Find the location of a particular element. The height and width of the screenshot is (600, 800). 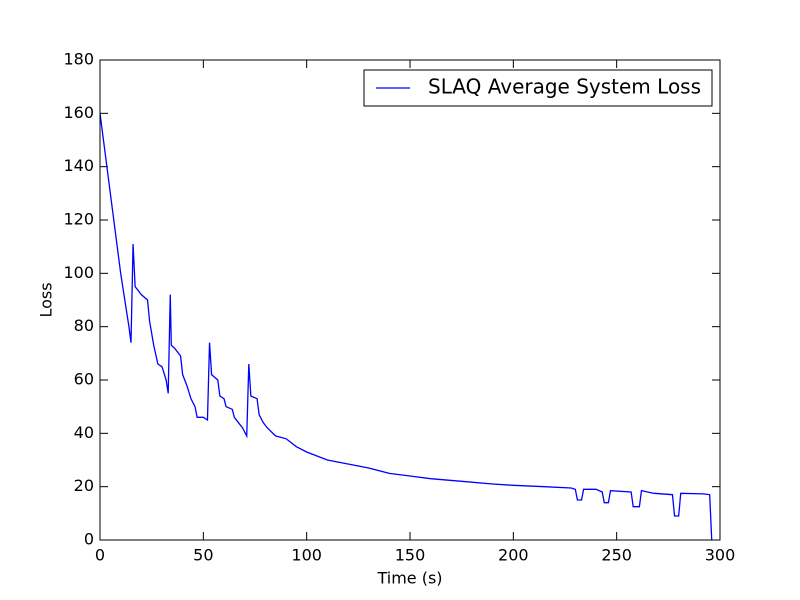

x-tick-label: 200 is located at coordinates (513, 555).